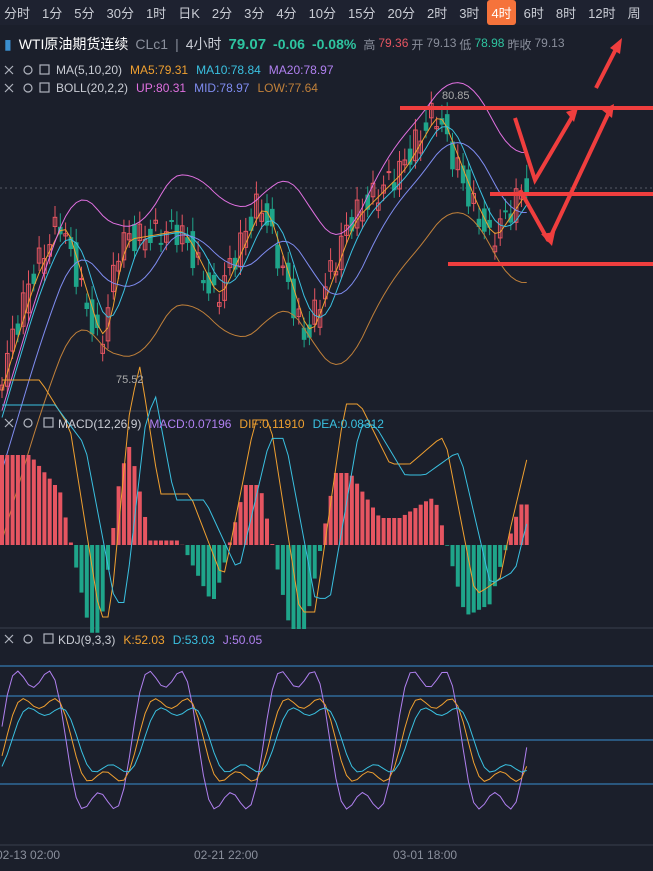 This screenshot has height=871, width=653. Describe the element at coordinates (322, 13) in the screenshot. I see `interval-tab: 10分` at that location.